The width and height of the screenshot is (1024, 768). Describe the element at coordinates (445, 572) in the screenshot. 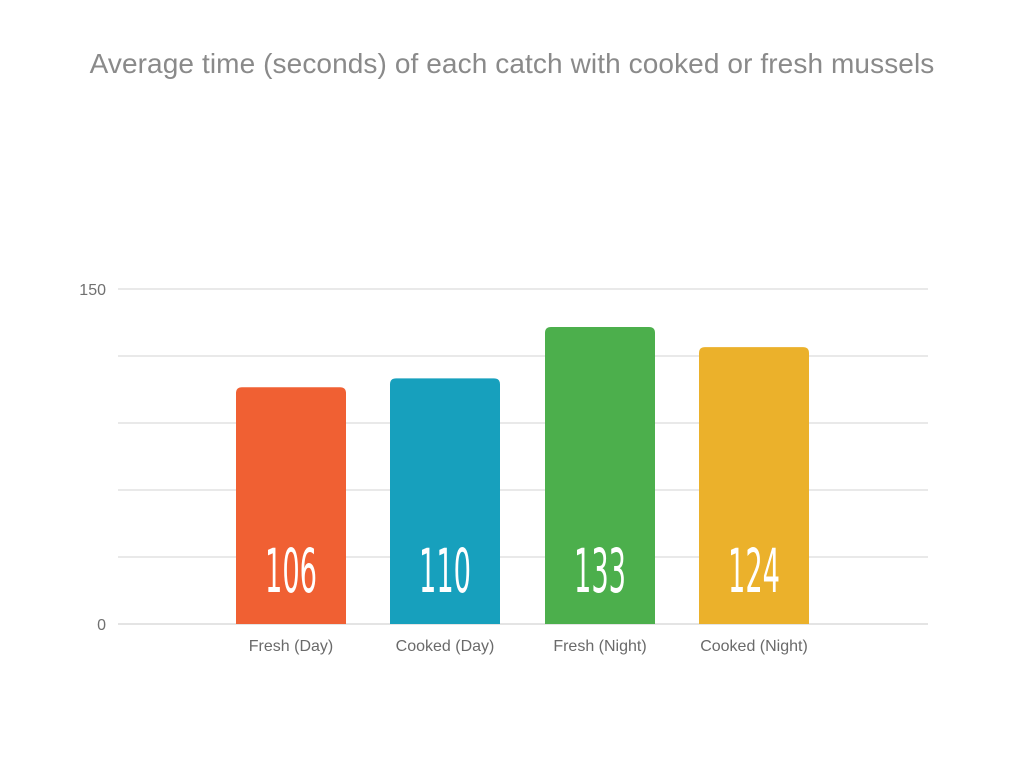

I see `bar-data-label: 110` at that location.